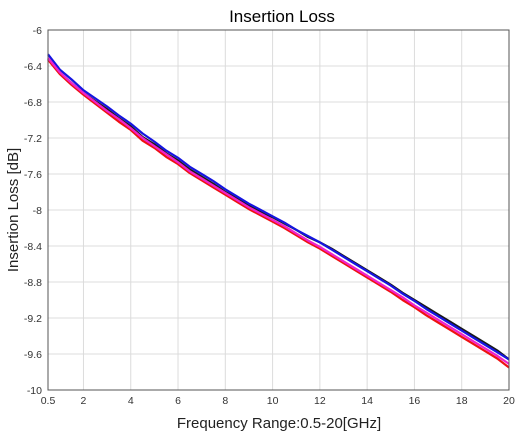 This screenshot has height=437, width=516. Describe the element at coordinates (178, 401) in the screenshot. I see `x-tick-label: 6` at that location.